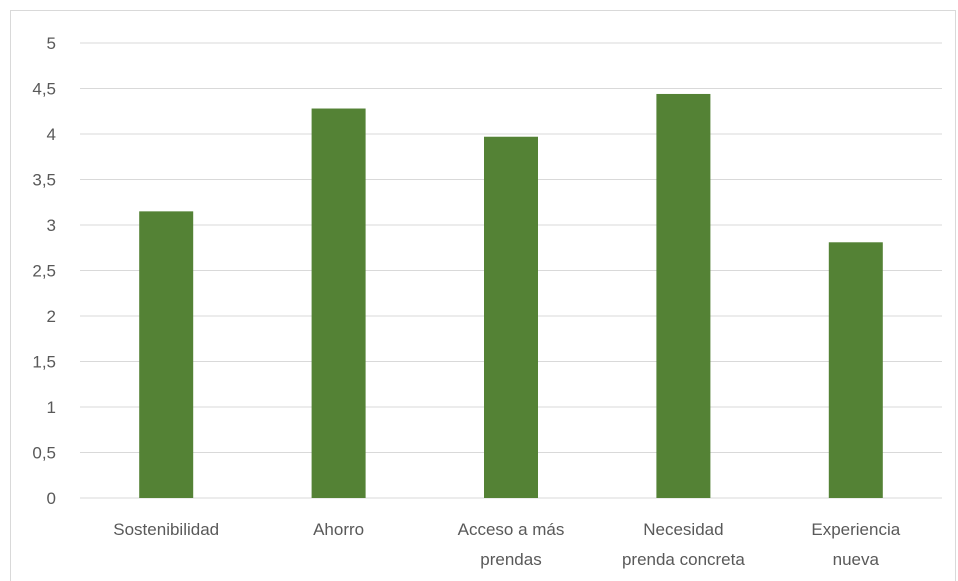 The image size is (958, 581). Describe the element at coordinates (44, 89) in the screenshot. I see `y-tick-label: 4,5` at that location.